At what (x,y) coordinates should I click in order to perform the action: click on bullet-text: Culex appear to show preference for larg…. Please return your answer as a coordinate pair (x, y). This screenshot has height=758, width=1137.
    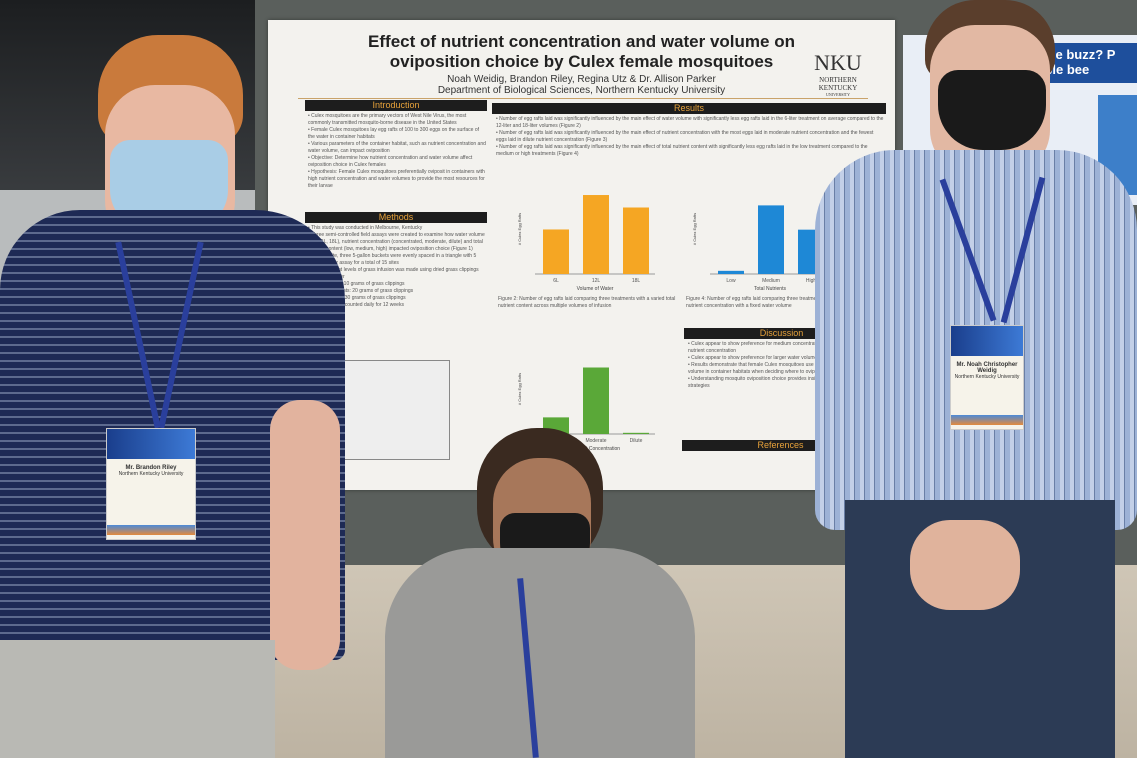
    Looking at the image, I should click on (755, 358).